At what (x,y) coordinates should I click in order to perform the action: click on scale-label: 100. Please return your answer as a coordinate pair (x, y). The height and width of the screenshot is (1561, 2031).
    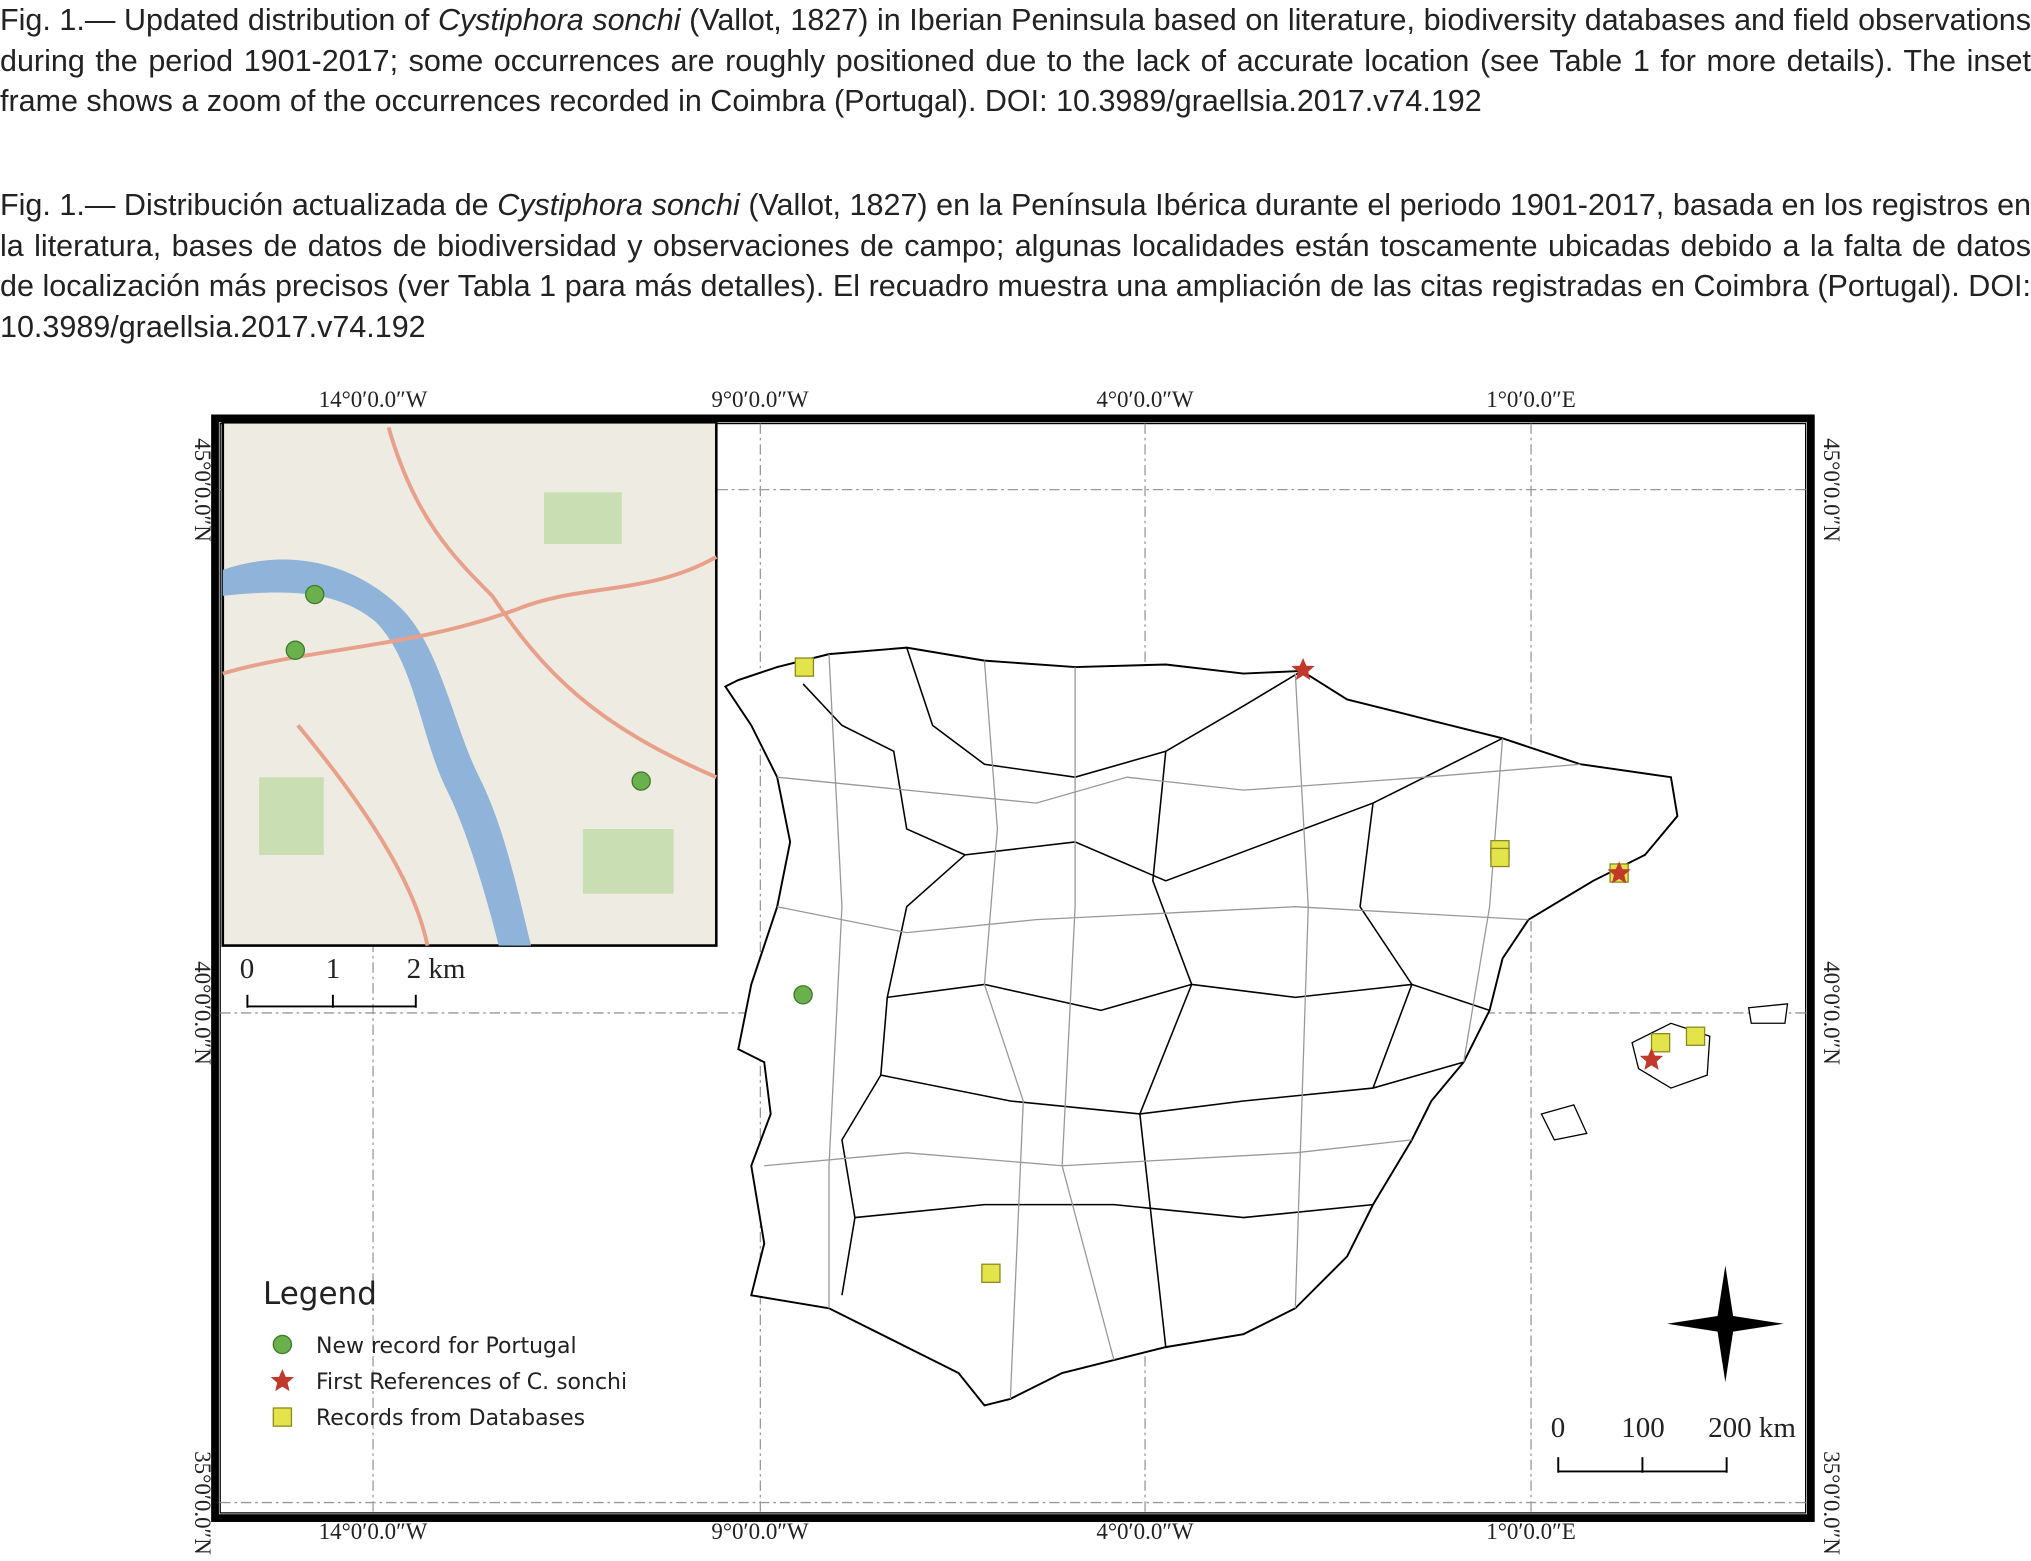
    Looking at the image, I should click on (1643, 1428).